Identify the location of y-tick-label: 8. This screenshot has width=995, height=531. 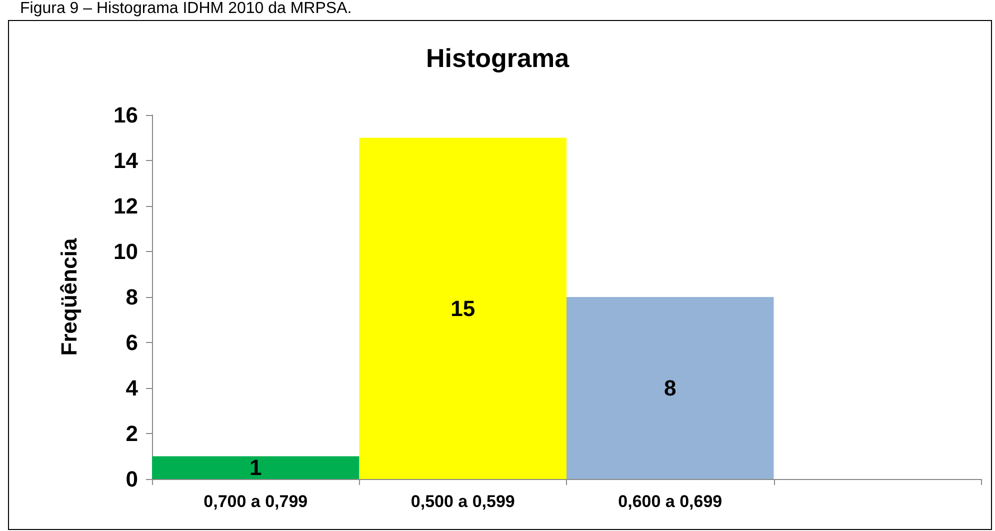
(132, 297).